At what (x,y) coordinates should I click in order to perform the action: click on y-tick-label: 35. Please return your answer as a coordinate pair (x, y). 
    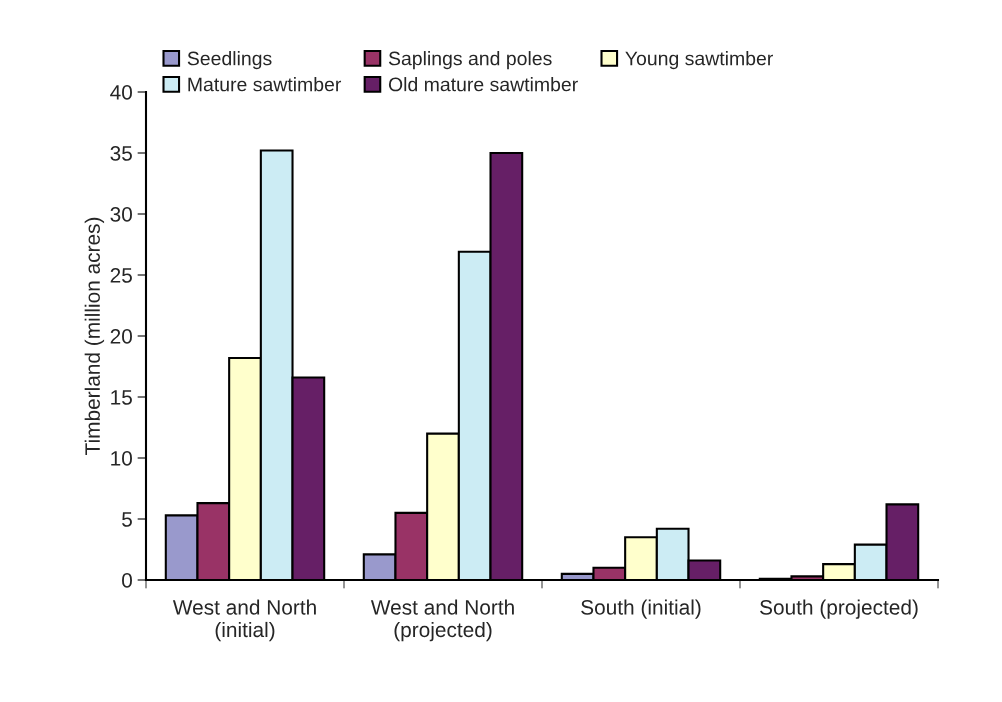
    Looking at the image, I should click on (121, 153).